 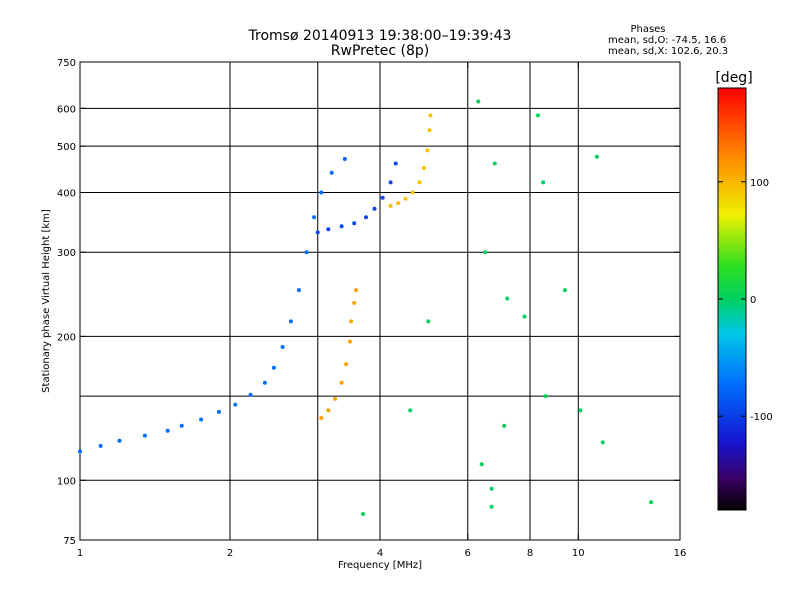 I want to click on x-tick-label: 6, so click(x=468, y=553).